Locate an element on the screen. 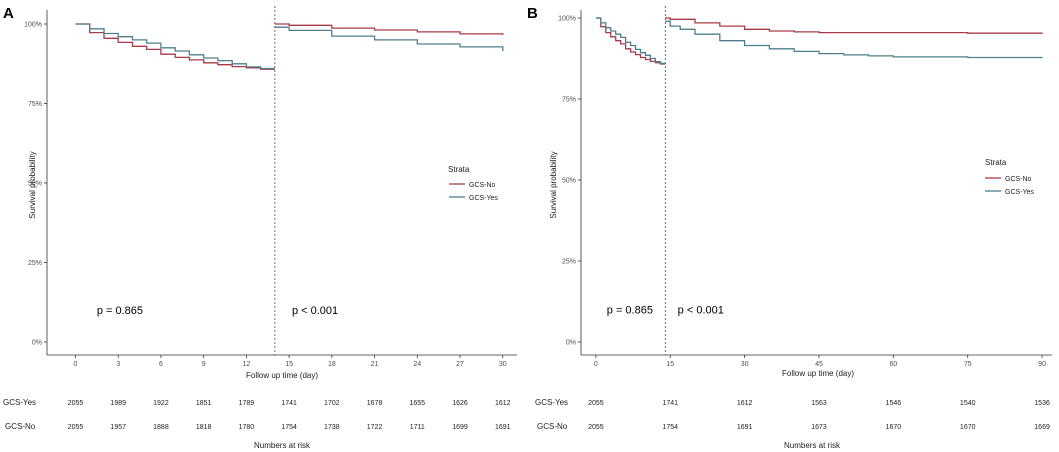 The height and width of the screenshot is (452, 1059). panel-b-x-tick-label: 60 is located at coordinates (893, 364).